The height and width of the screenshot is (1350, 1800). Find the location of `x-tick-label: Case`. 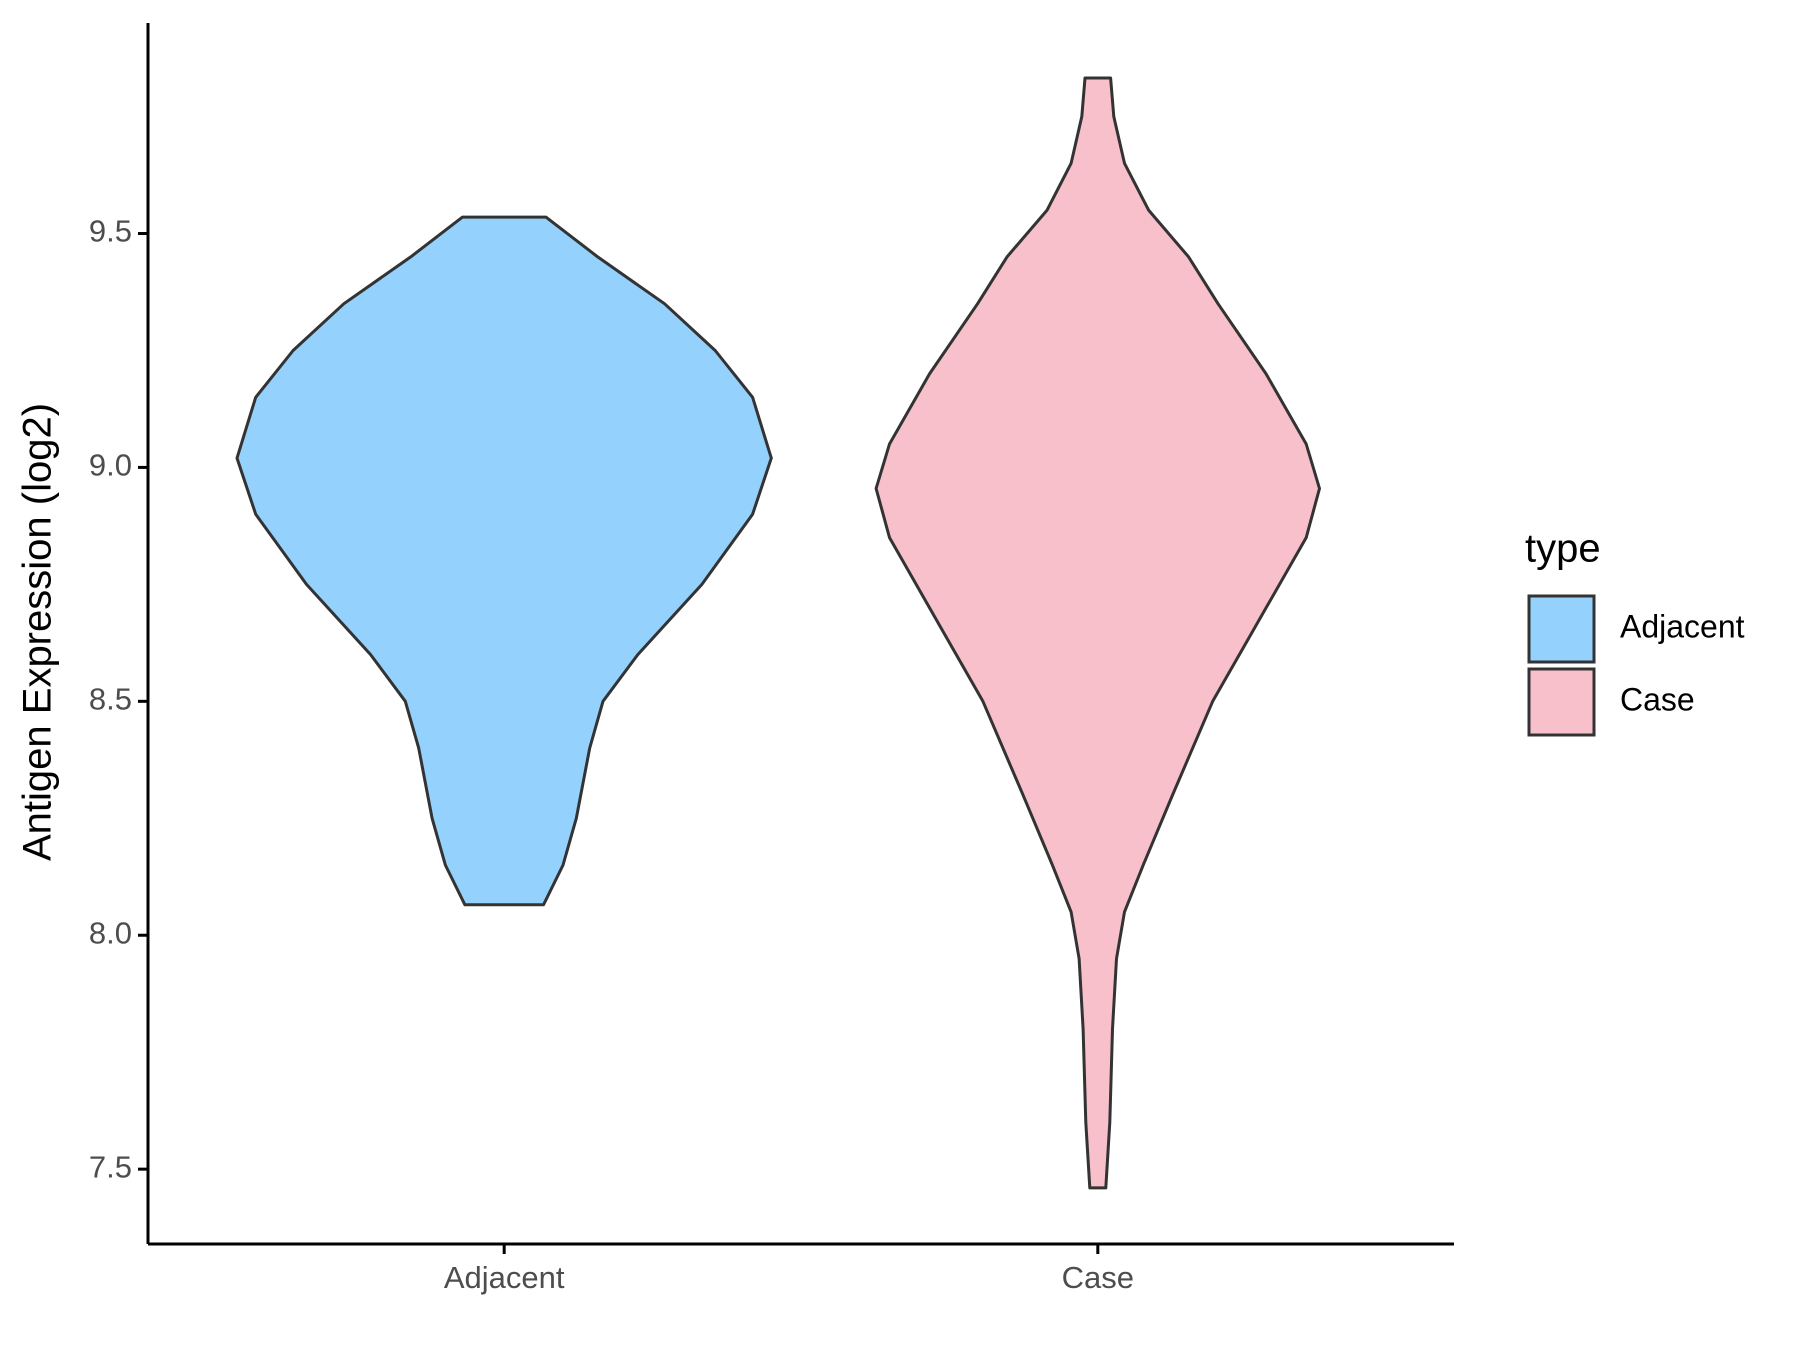

x-tick-label: Case is located at coordinates (1098, 1277).